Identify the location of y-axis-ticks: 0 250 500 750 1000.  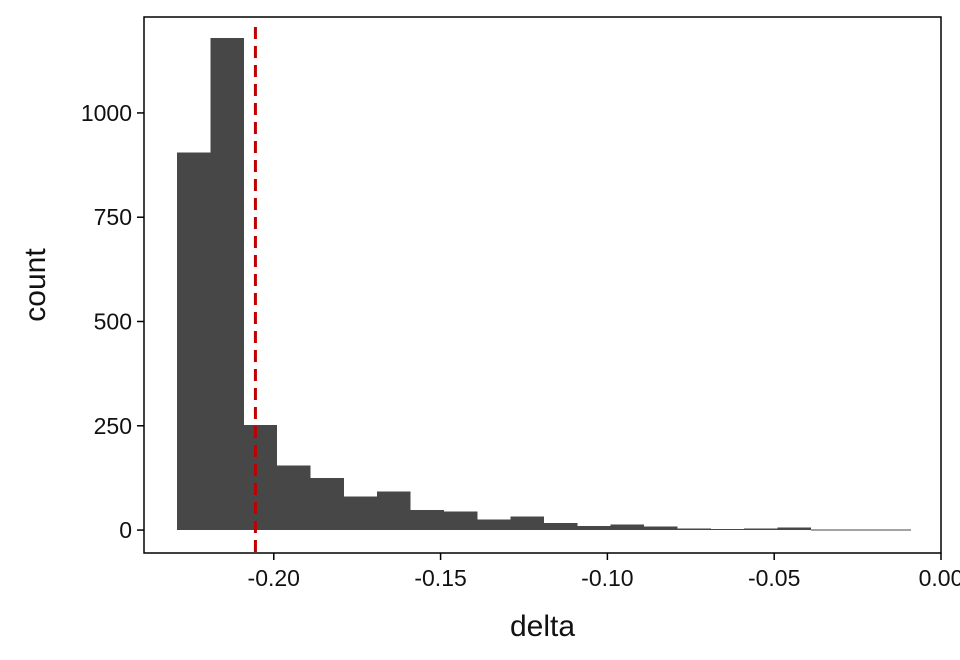
(112, 321).